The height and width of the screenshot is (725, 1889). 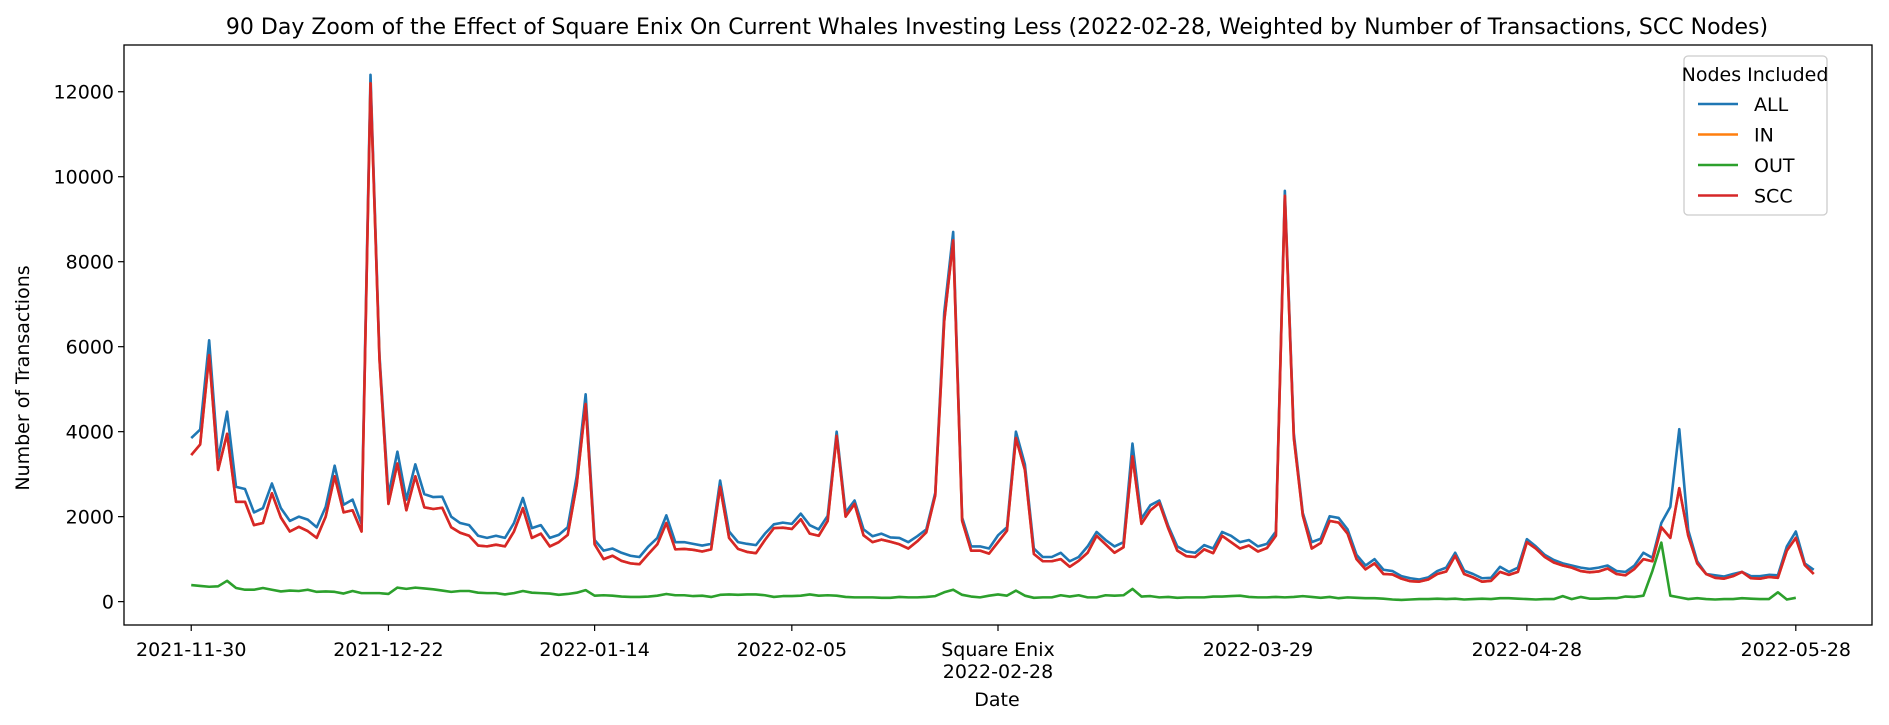 I want to click on x-tick-label: 2022-04-28, so click(x=1527, y=650).